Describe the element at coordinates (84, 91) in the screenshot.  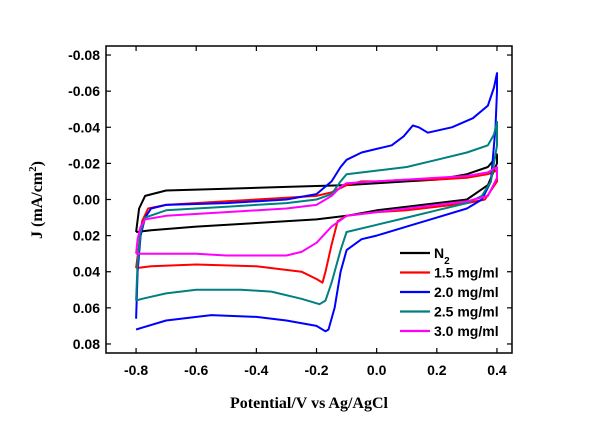
I see `y-tick-label: -0.06` at that location.